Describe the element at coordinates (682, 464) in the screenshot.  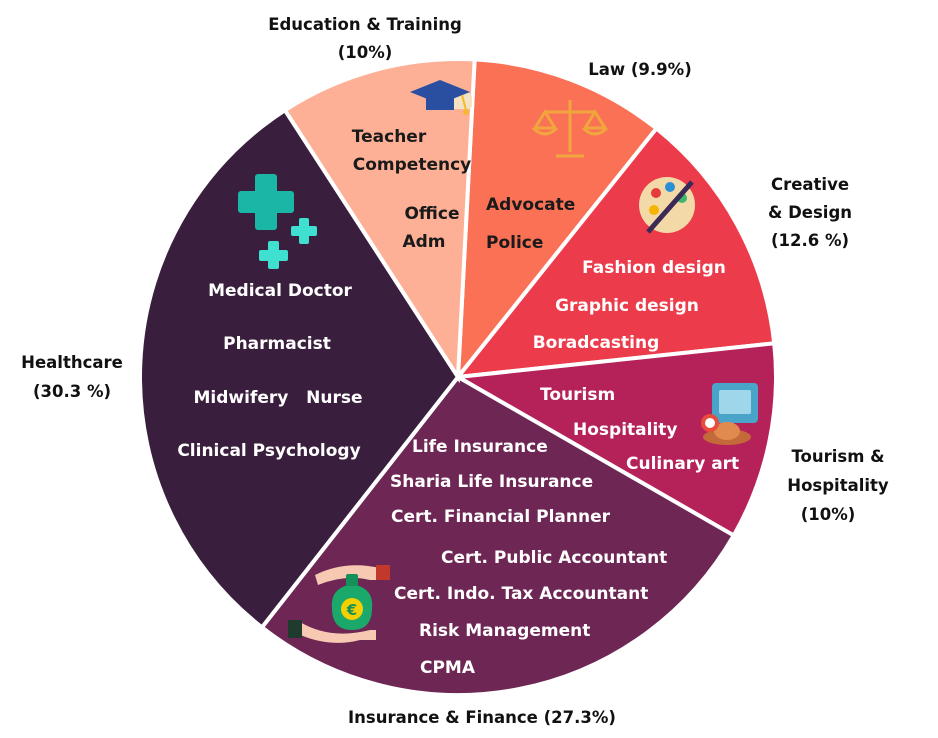
I see `slice-item-label: Culinary art` at that location.